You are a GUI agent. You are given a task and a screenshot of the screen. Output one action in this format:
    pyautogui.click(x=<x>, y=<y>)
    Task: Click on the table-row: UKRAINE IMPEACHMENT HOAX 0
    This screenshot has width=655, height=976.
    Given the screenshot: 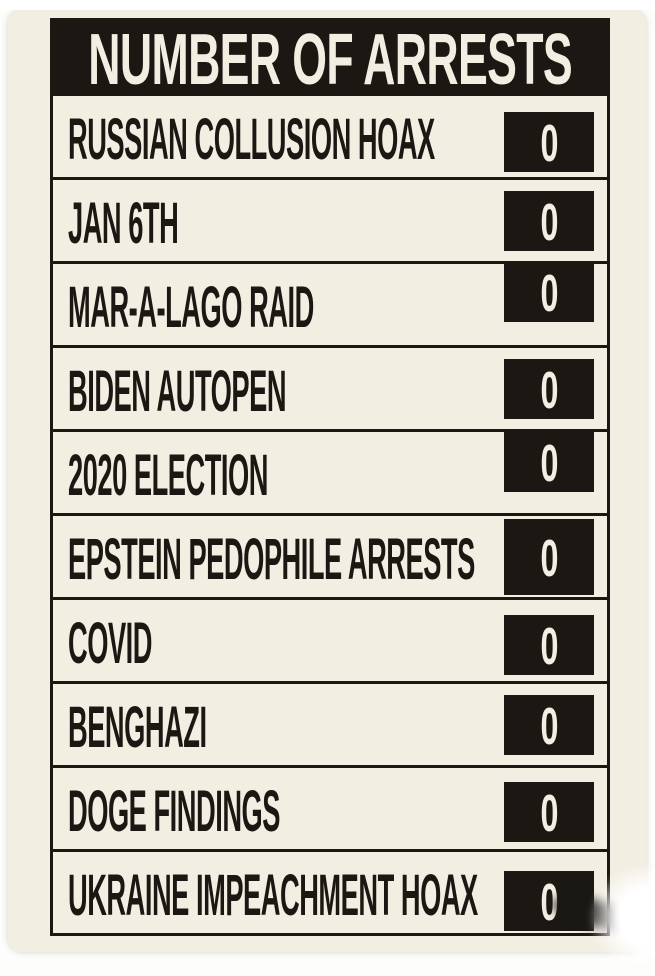 What is the action you would take?
    pyautogui.click(x=330, y=891)
    